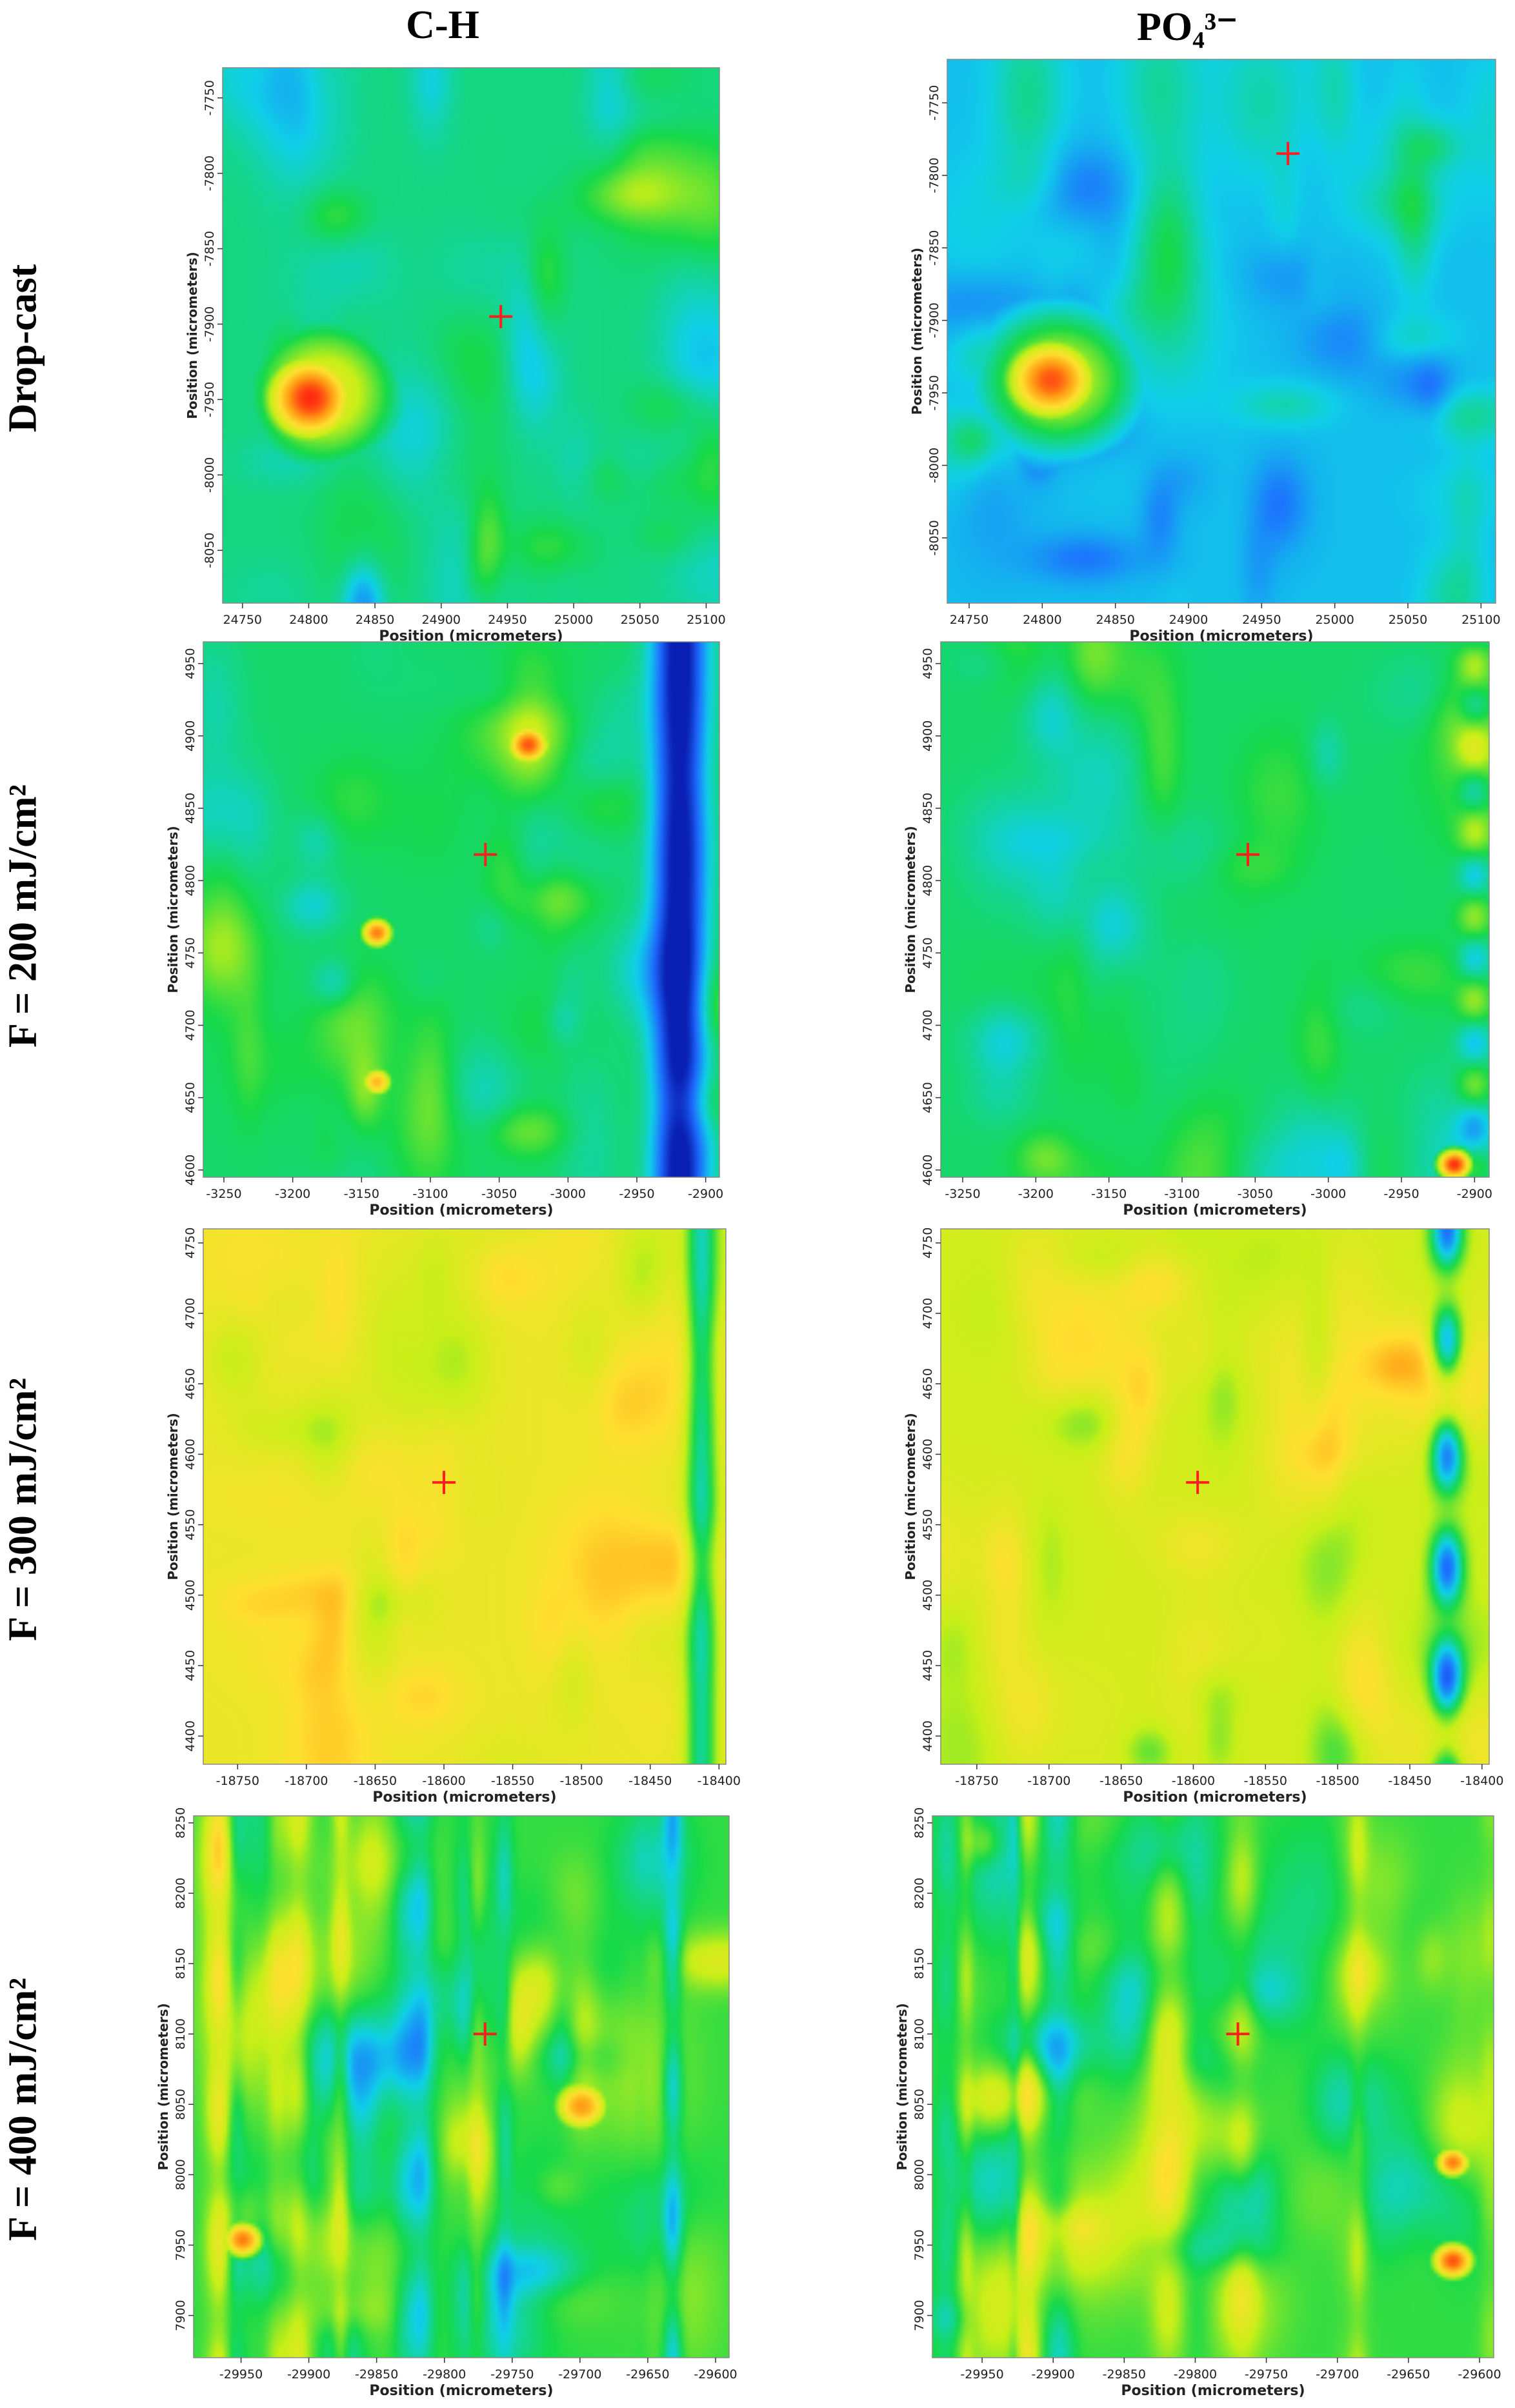  What do you see at coordinates (1109, 1194) in the screenshot?
I see `x-tick-label: -3150` at bounding box center [1109, 1194].